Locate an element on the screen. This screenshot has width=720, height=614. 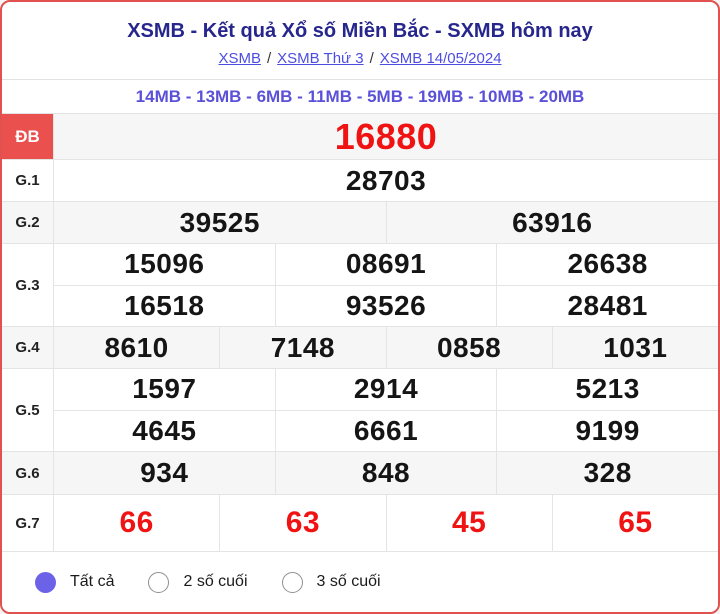
prize-row-g3: G.3 15096 08691 26638 16518 93526 28481 is located at coordinates (360, 285).